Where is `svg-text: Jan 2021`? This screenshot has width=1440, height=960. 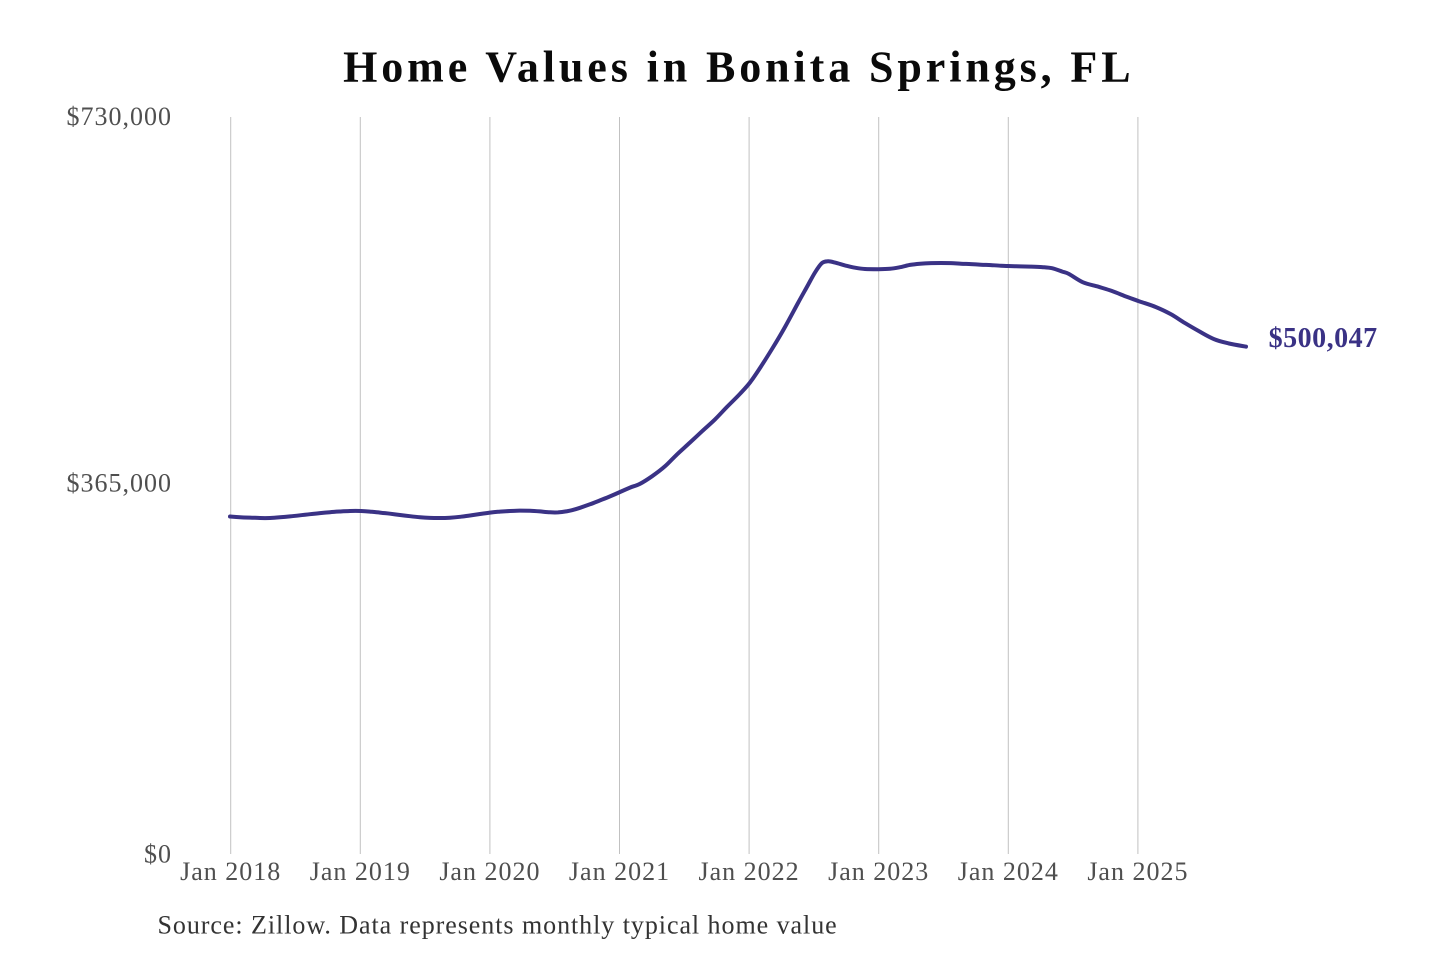
svg-text: Jan 2021 is located at coordinates (619, 871).